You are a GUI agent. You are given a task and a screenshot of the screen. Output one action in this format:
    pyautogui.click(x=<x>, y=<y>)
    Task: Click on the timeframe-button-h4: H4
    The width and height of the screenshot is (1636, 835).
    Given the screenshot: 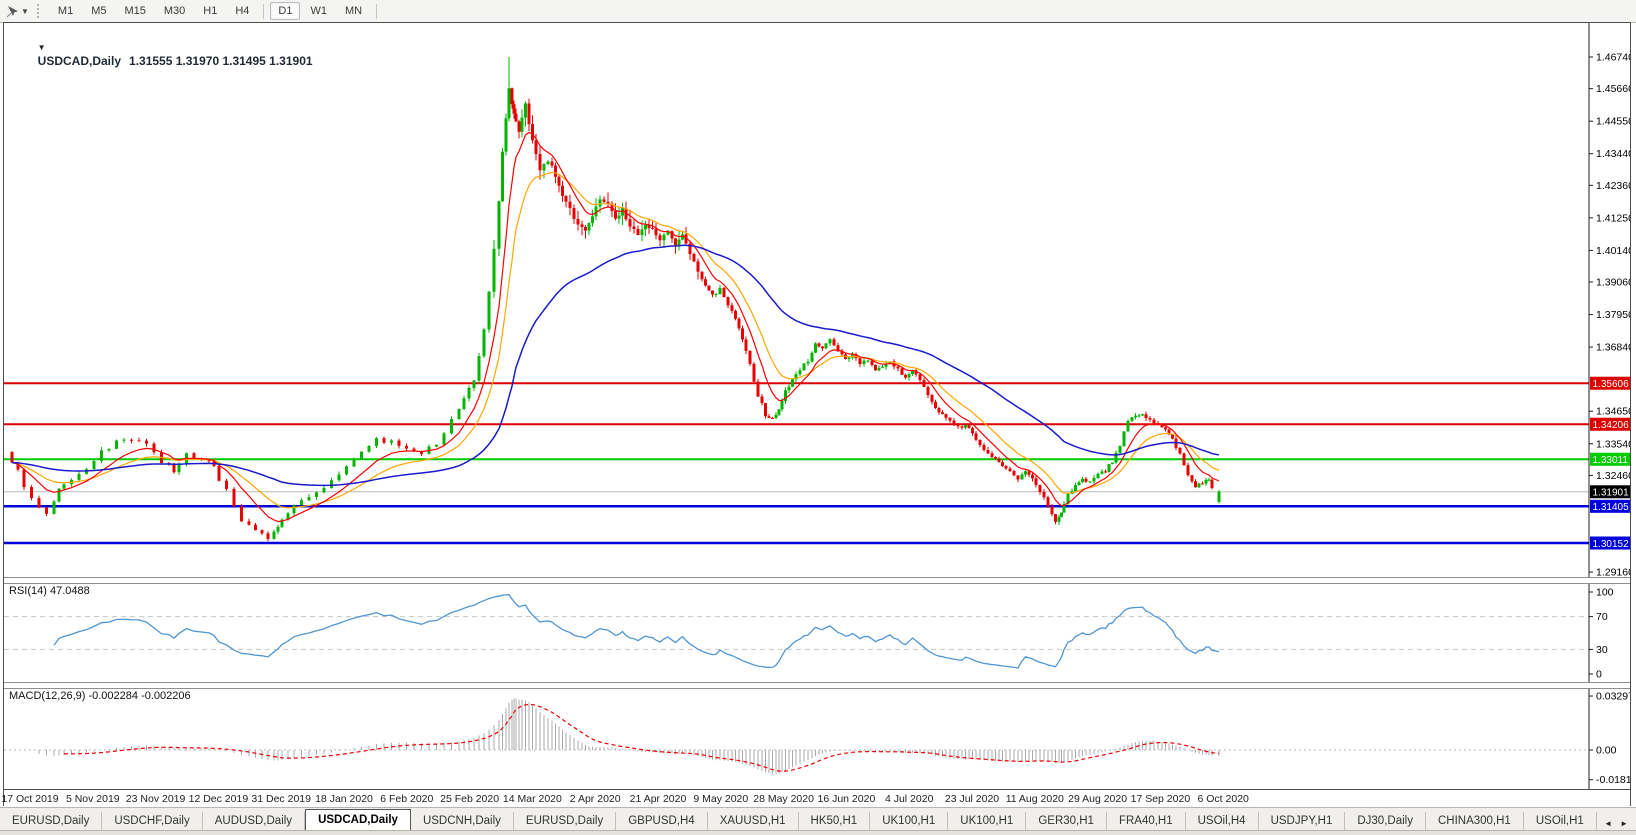 What is the action you would take?
    pyautogui.click(x=242, y=11)
    